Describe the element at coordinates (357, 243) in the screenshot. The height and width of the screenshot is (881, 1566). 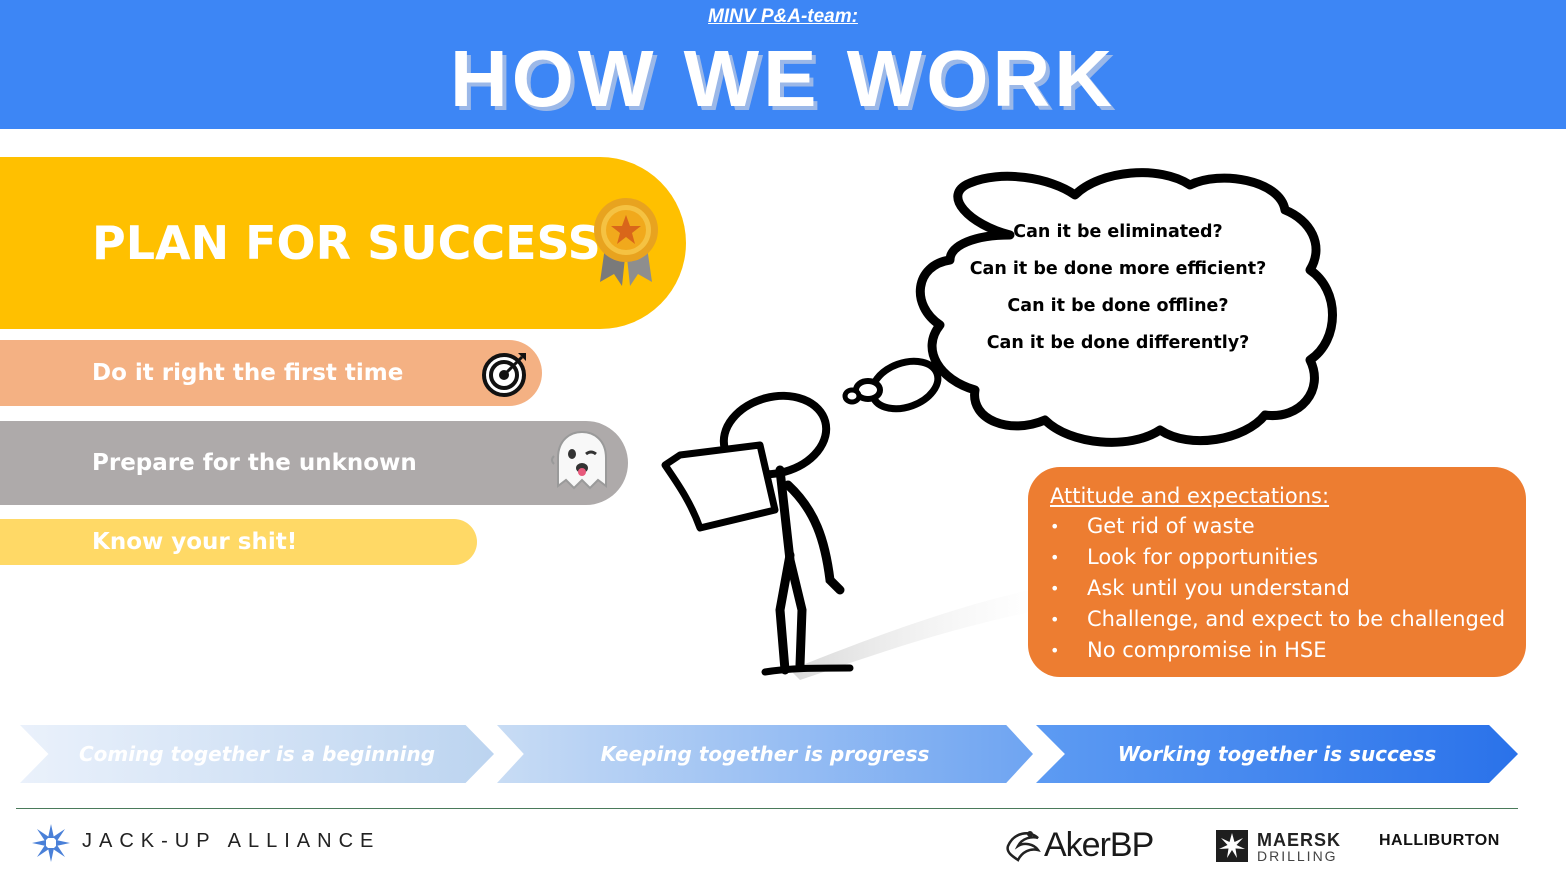
I see `plan-for-success-label: PLAN FOR SUCCESS!` at that location.